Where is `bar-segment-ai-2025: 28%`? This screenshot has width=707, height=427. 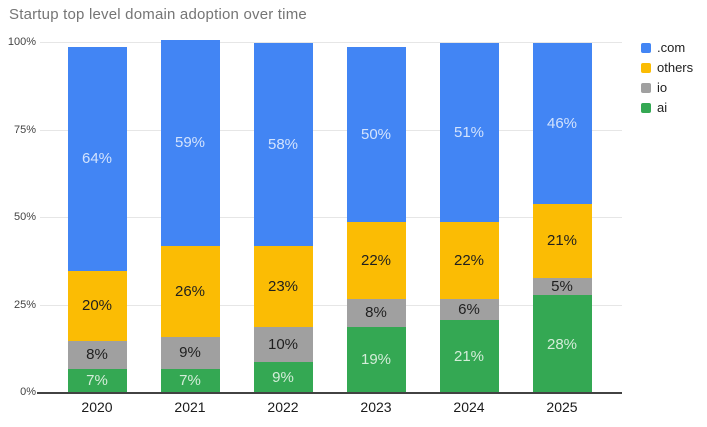
bar-segment-ai-2025: 28% is located at coordinates (562, 344).